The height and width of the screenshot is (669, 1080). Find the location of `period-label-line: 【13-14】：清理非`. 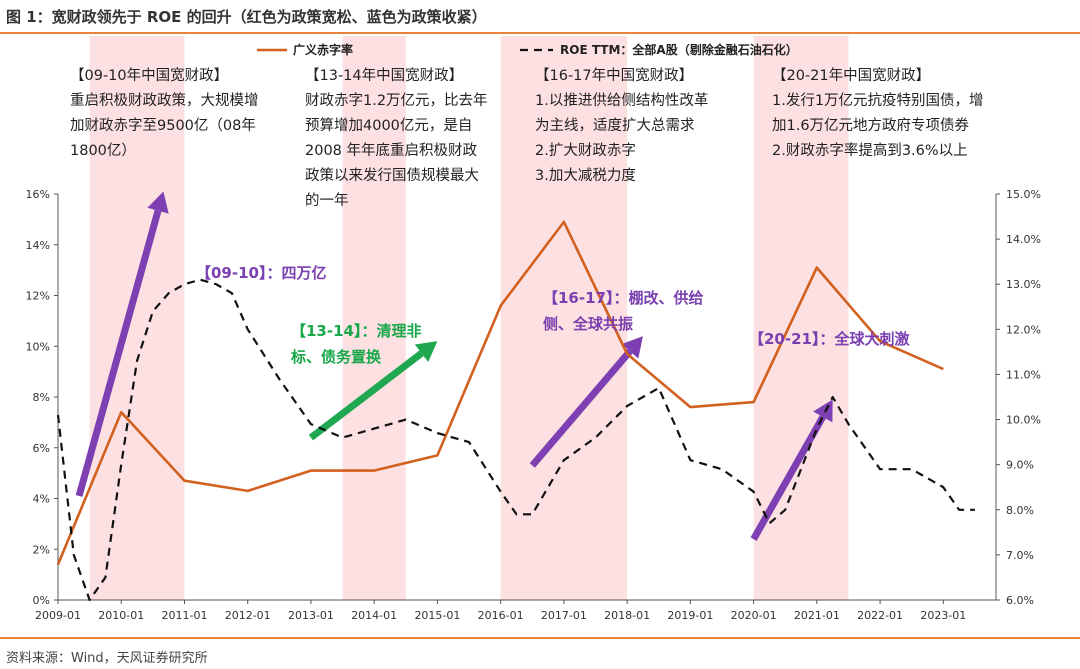

period-label-line: 【13-14】：清理非 is located at coordinates (356, 331).